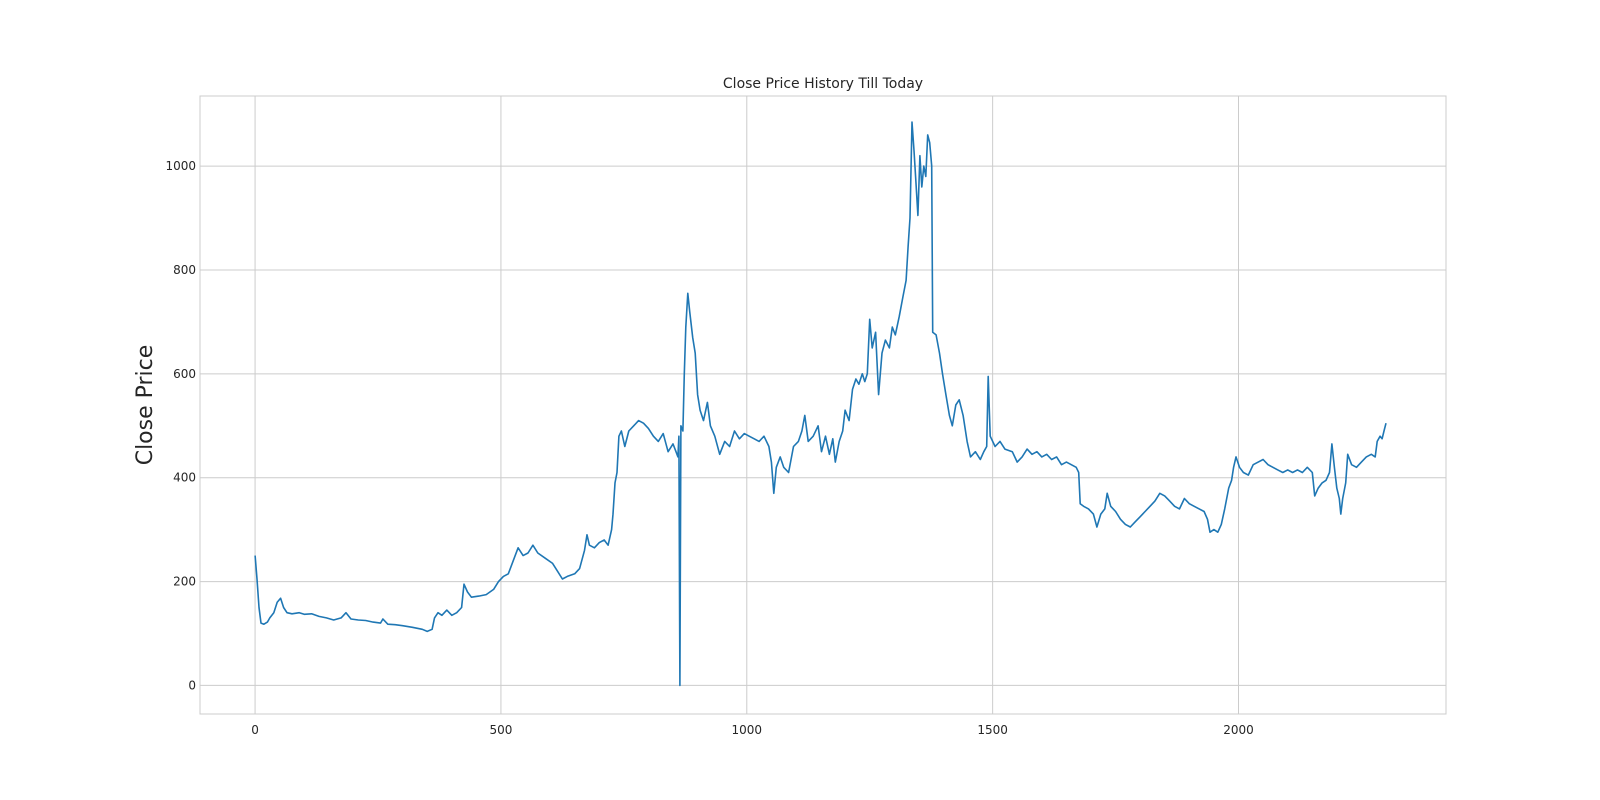 This screenshot has height=800, width=1600. What do you see at coordinates (192, 685) in the screenshot?
I see `y-tick-label: 0` at bounding box center [192, 685].